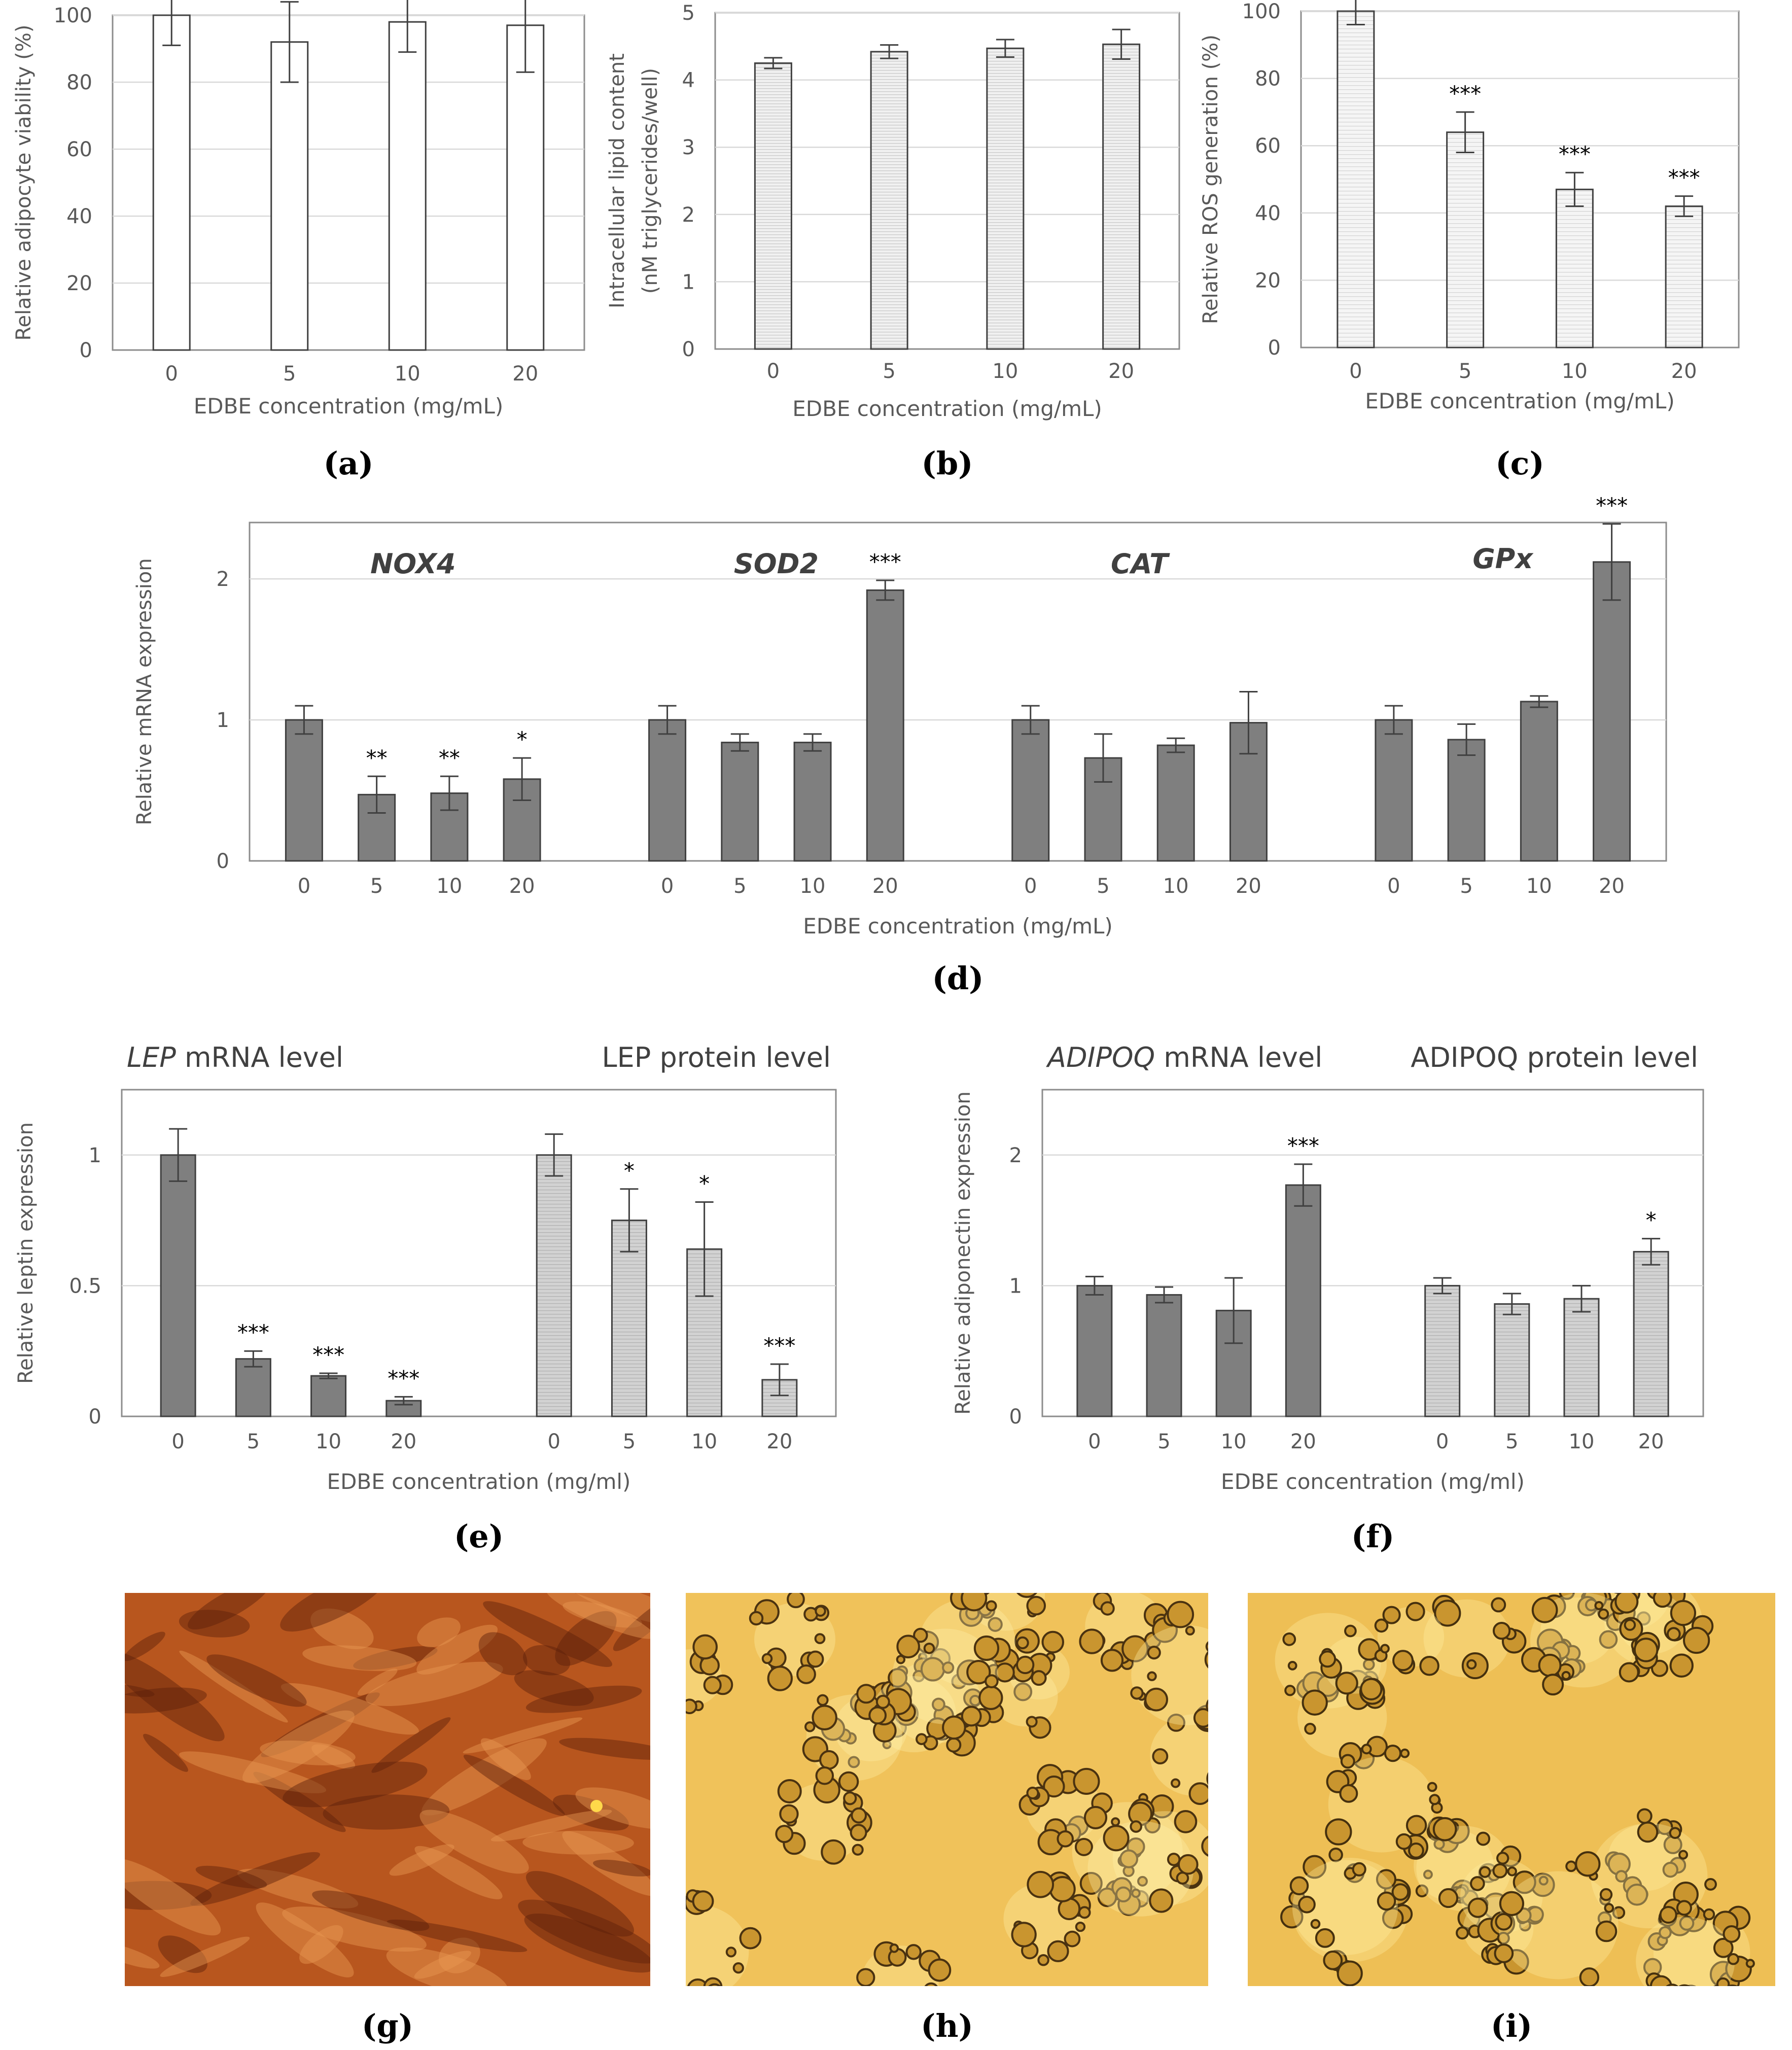 This screenshot has height=2050, width=1792. Describe the element at coordinates (1612, 887) in the screenshot. I see `x-tick-label: 20` at that location.